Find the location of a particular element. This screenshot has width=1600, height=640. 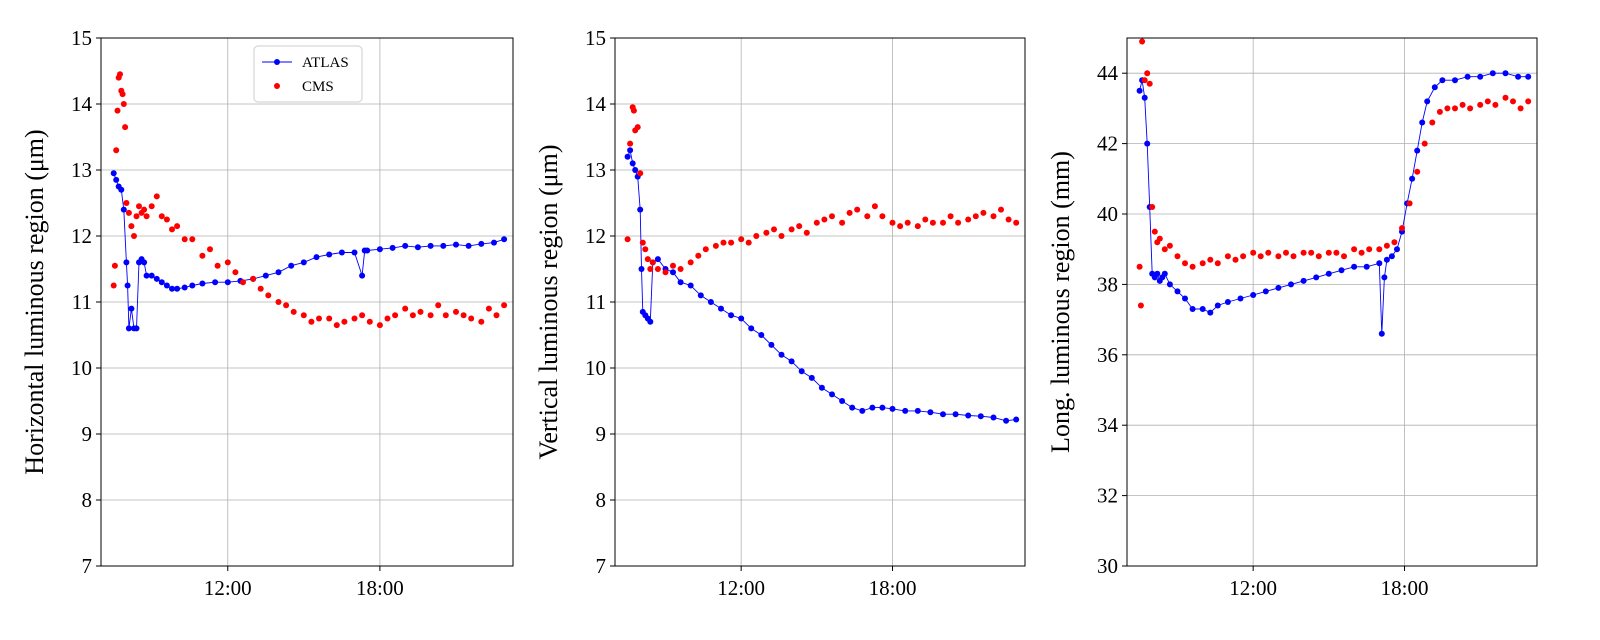

y-tick-label: 14 is located at coordinates (596, 104).